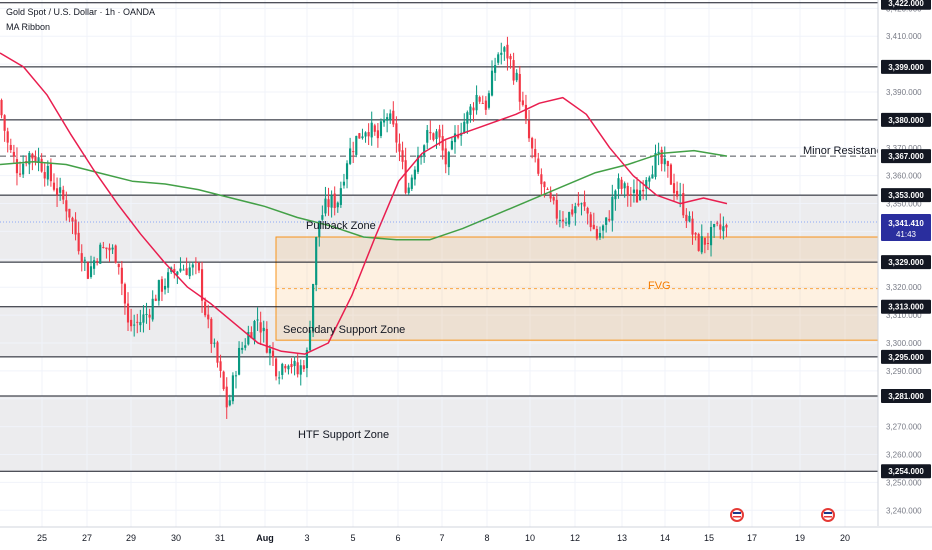 The image size is (932, 550). What do you see at coordinates (575, 538) in the screenshot?
I see `x-tick-label: 12` at bounding box center [575, 538].